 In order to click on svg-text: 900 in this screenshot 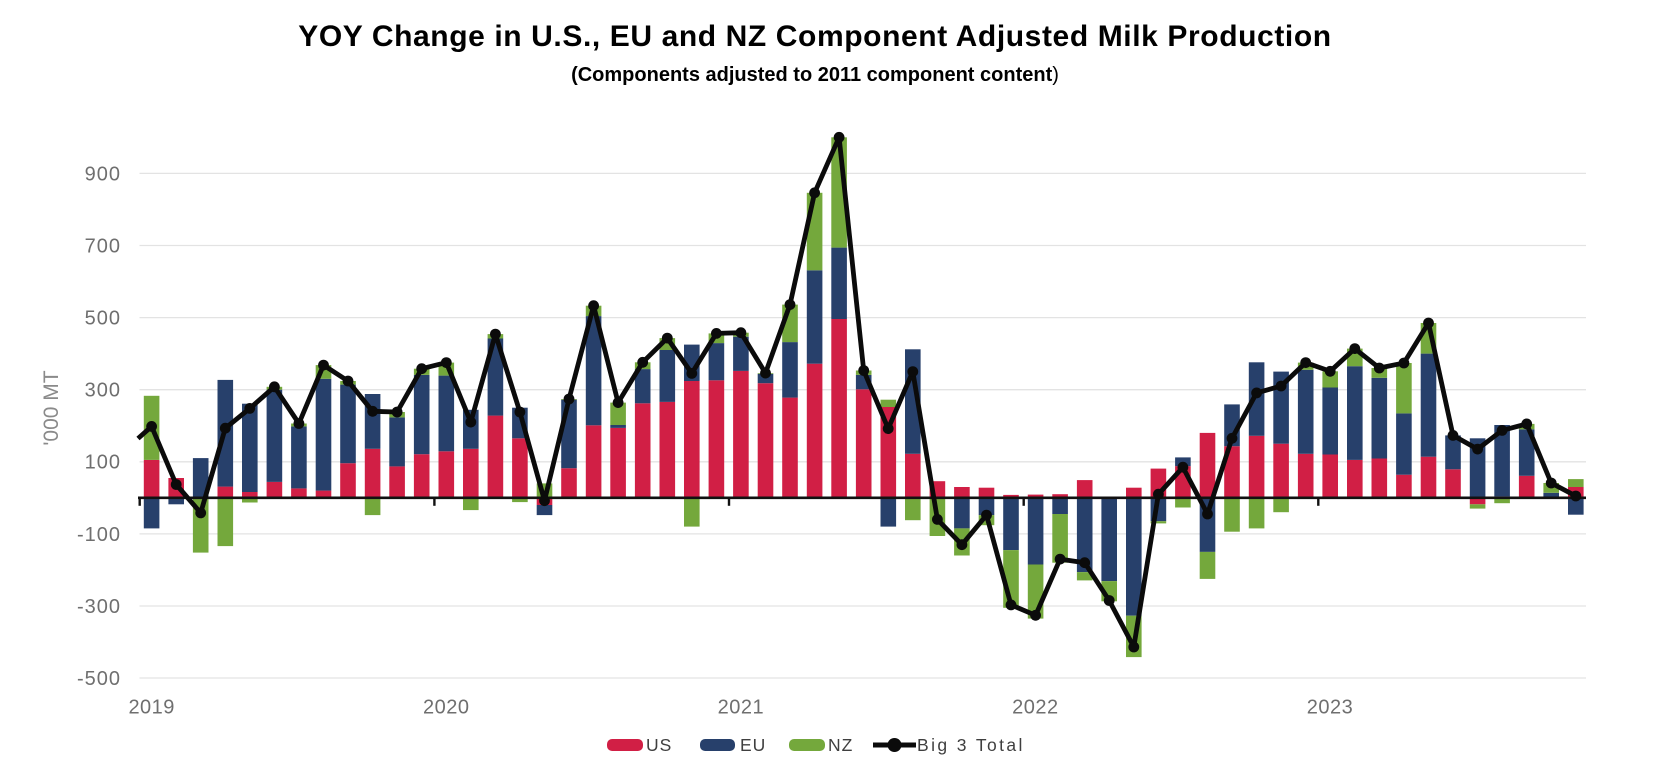, I will do `click(103, 174)`.